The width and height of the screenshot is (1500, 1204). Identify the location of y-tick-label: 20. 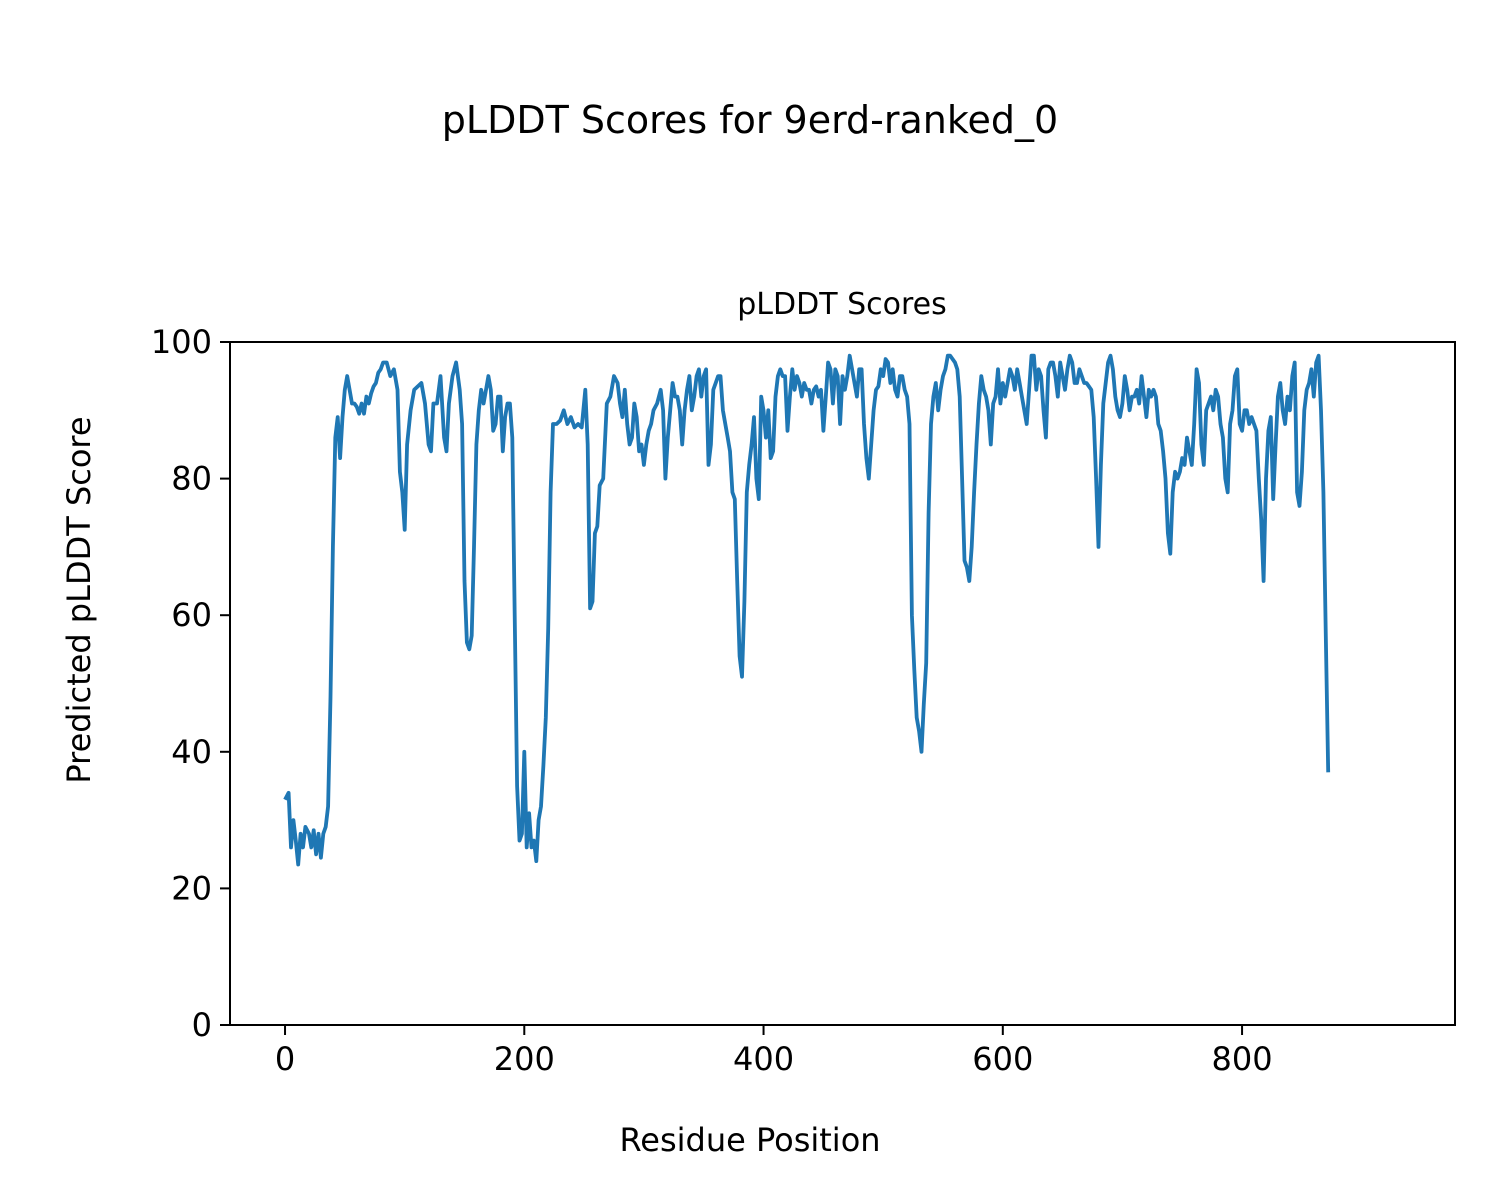
(191, 888).